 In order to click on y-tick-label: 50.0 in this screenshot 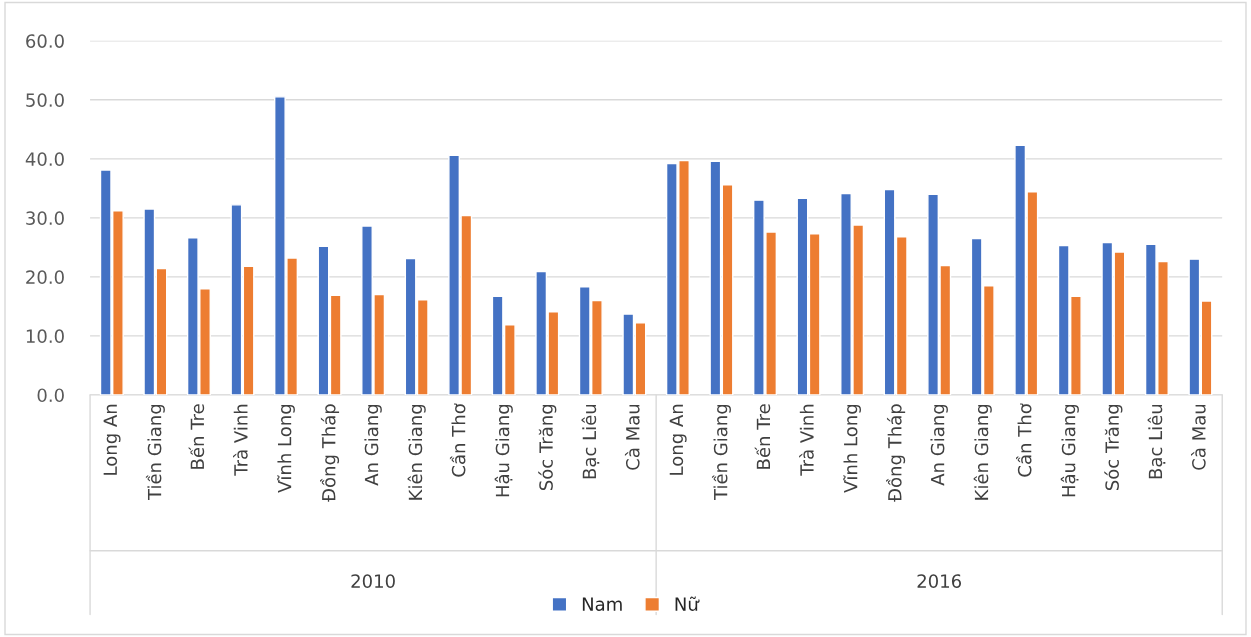, I will do `click(45, 100)`.